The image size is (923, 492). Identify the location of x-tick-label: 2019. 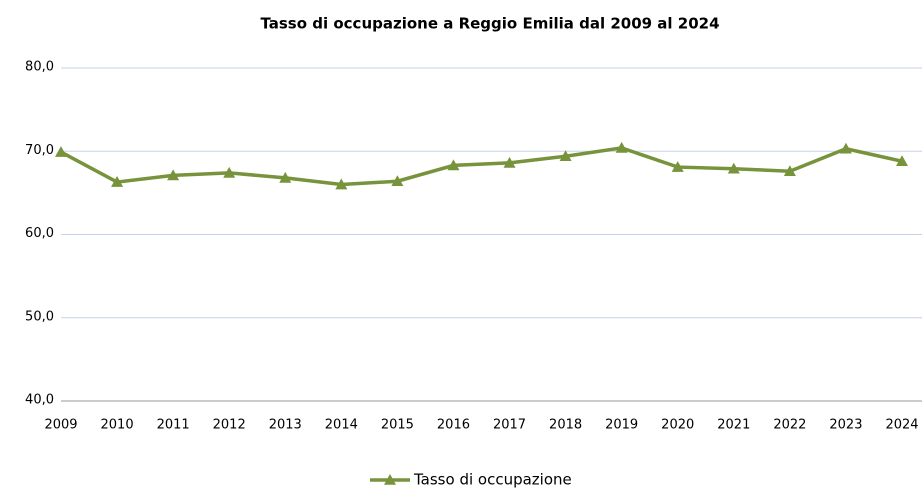
(621, 425).